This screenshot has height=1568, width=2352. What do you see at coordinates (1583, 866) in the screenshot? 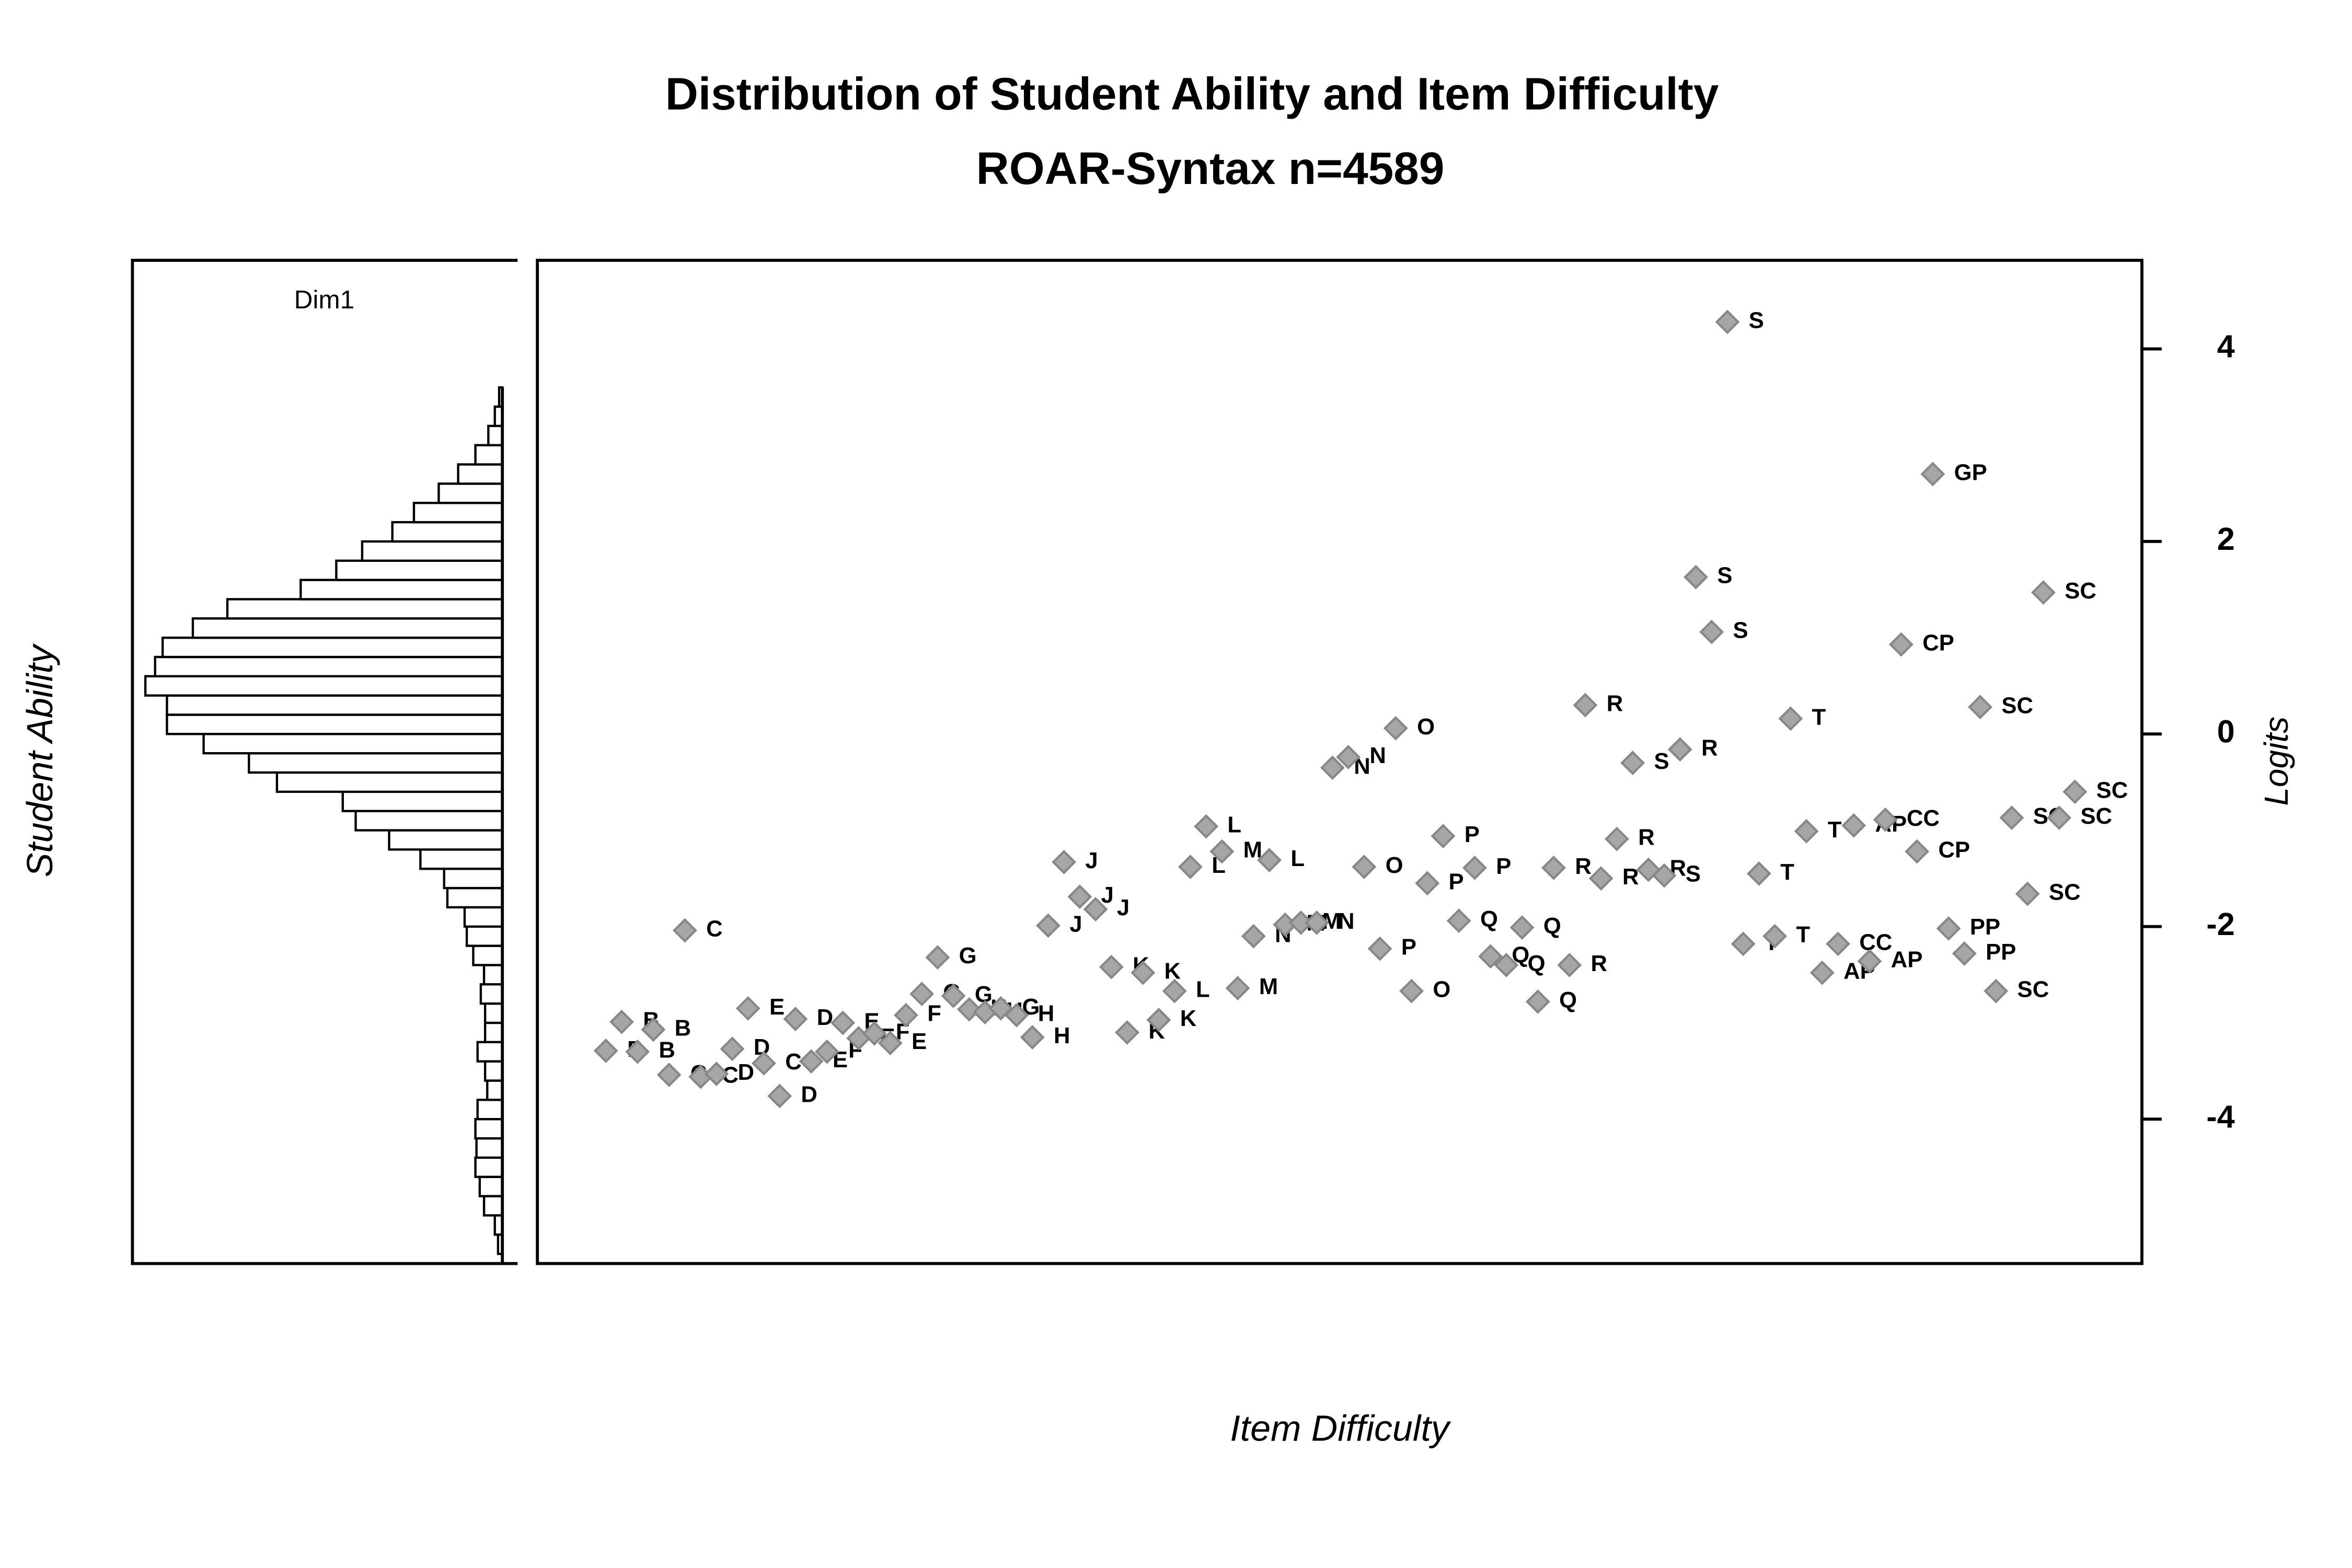
I see `item-label: R` at bounding box center [1583, 866].